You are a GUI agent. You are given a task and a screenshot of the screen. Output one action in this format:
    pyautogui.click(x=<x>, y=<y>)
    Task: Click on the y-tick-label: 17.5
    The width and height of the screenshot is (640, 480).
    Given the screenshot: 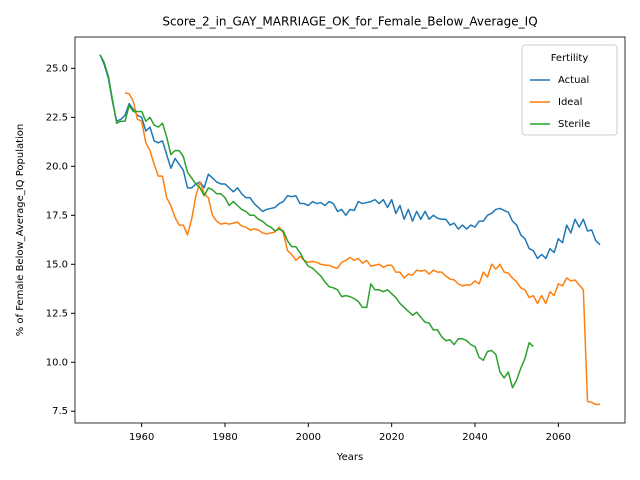 What is the action you would take?
    pyautogui.click(x=57, y=215)
    